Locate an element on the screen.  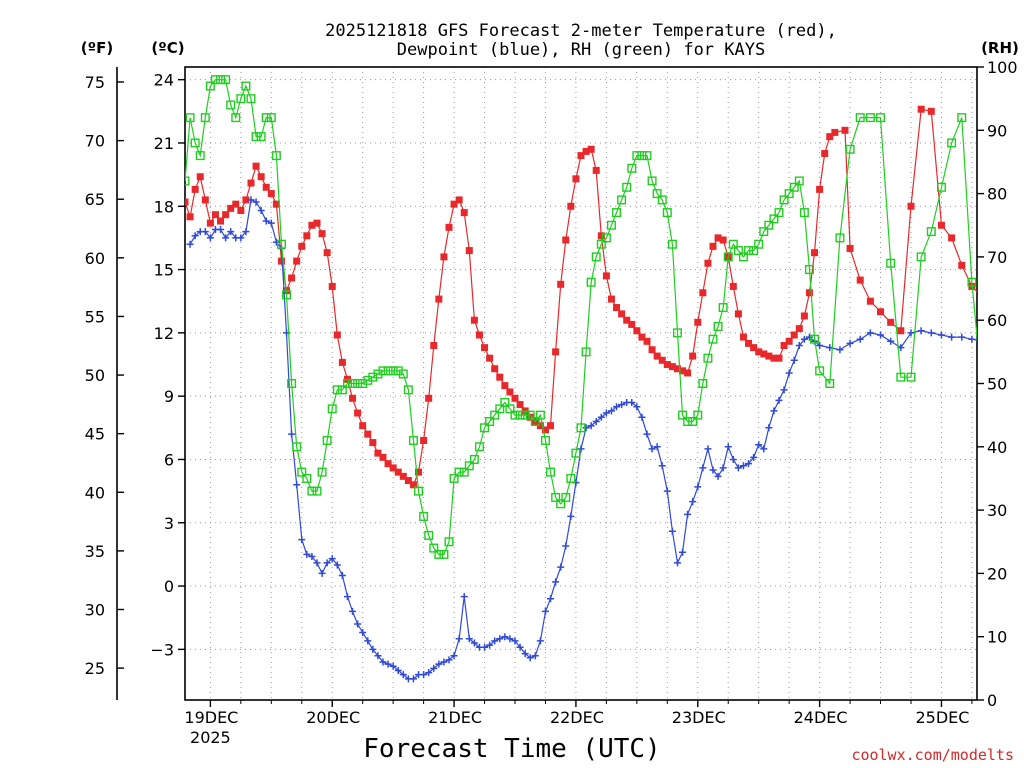
rh-tick-label: 60 is located at coordinates (997, 320).